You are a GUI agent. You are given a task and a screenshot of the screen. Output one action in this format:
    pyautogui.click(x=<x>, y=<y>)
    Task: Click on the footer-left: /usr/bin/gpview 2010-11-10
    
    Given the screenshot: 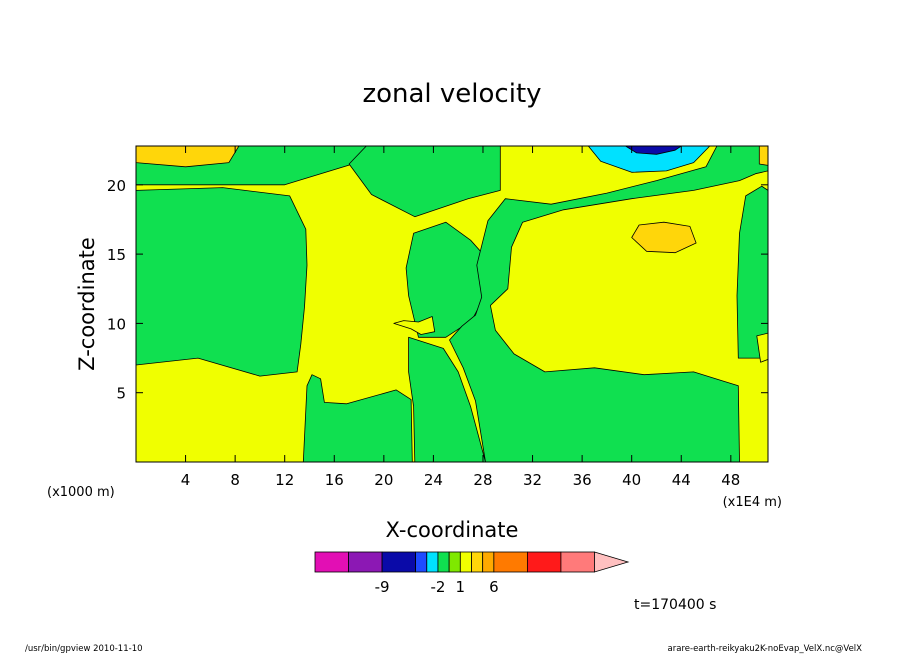 What is the action you would take?
    pyautogui.click(x=84, y=649)
    